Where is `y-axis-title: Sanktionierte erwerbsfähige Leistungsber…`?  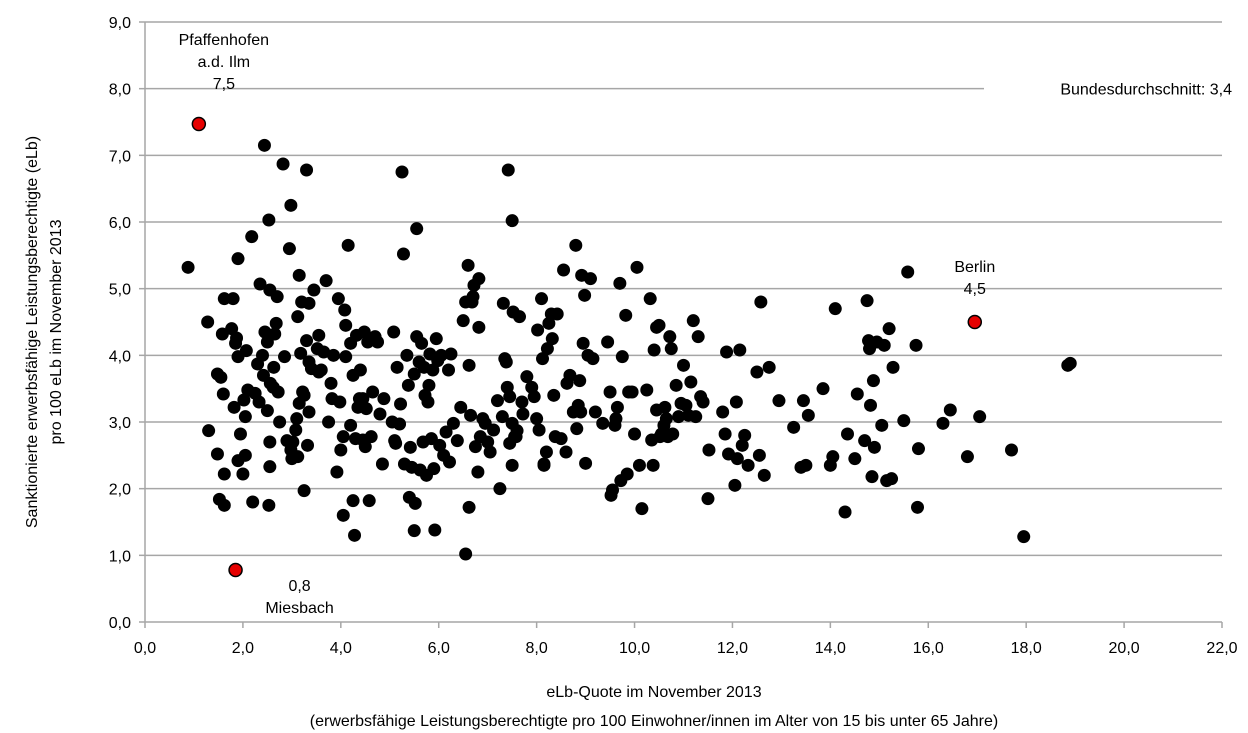 y-axis-title: Sanktionierte erwerbsfähige Leistungsber… is located at coordinates (32, 332).